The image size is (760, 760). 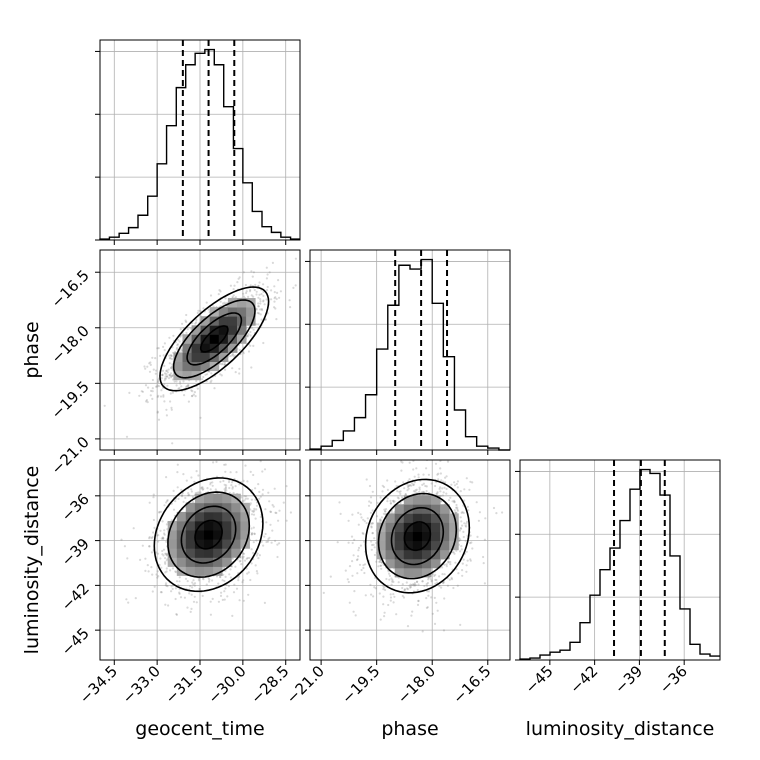 What do you see at coordinates (75, 507) in the screenshot?
I see `y-tick-label: −36` at bounding box center [75, 507].